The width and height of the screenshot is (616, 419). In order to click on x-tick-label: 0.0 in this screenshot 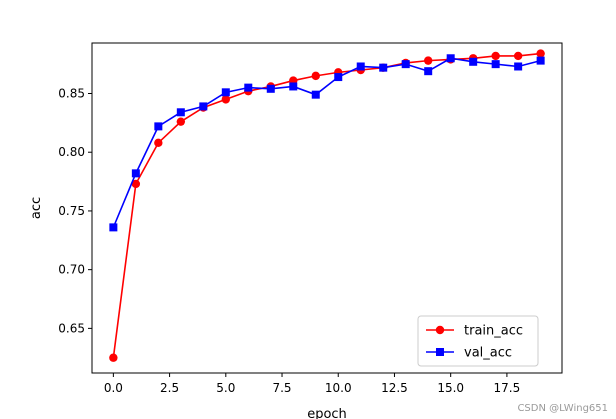, I will do `click(113, 388)`.